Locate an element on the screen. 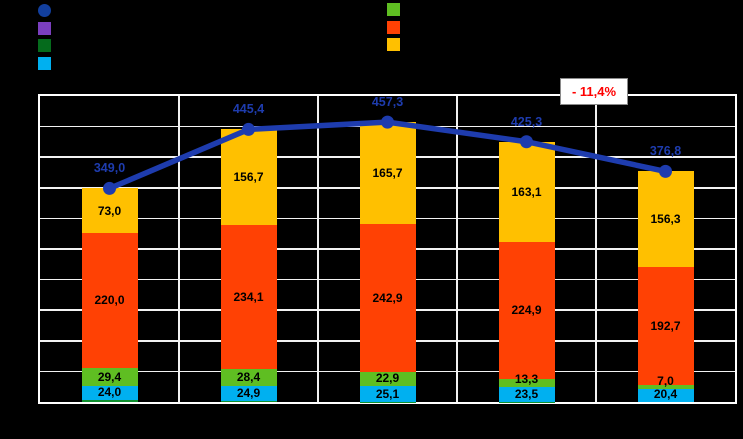  chart-legend-right-column is located at coordinates (393, 27).